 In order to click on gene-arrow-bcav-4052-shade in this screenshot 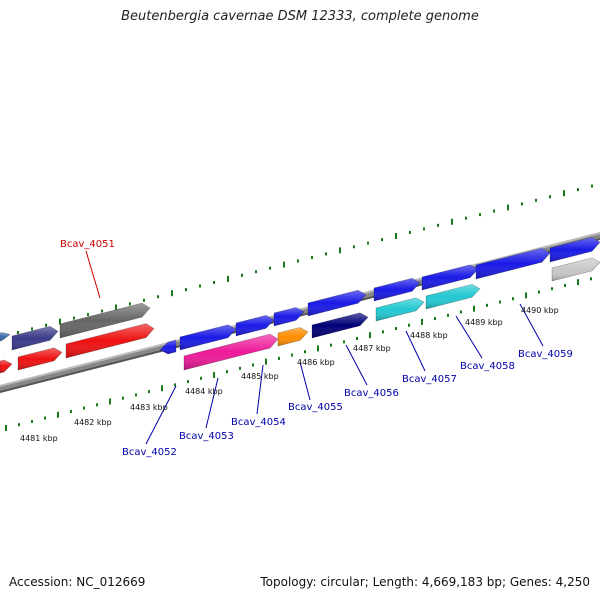, I will do `click(208, 337)`.